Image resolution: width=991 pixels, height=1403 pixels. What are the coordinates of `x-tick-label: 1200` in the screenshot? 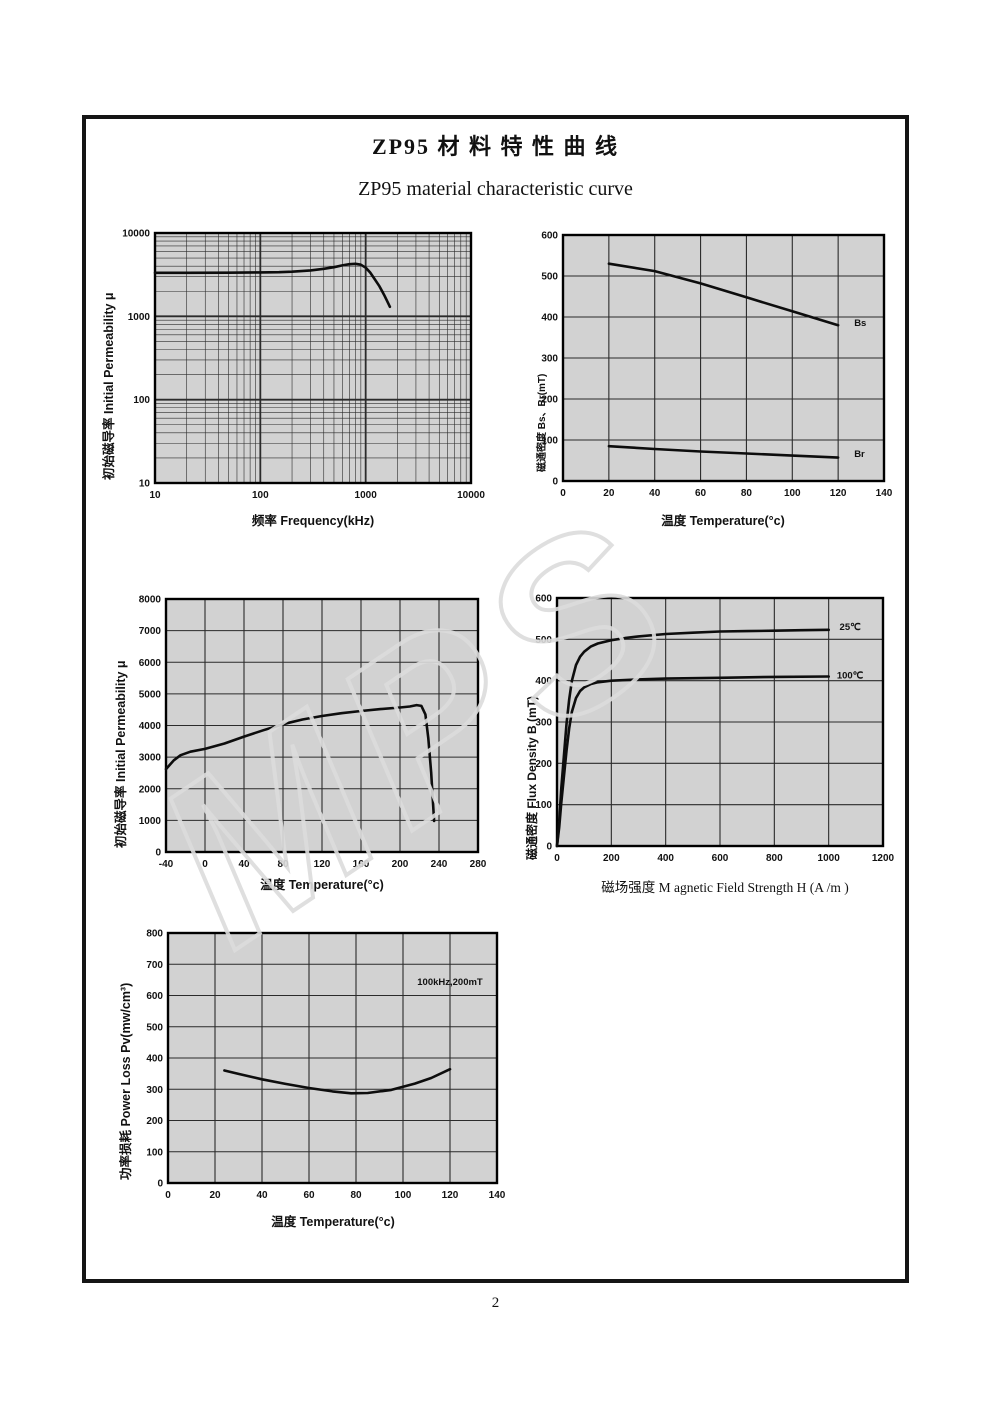 It's located at (883, 858).